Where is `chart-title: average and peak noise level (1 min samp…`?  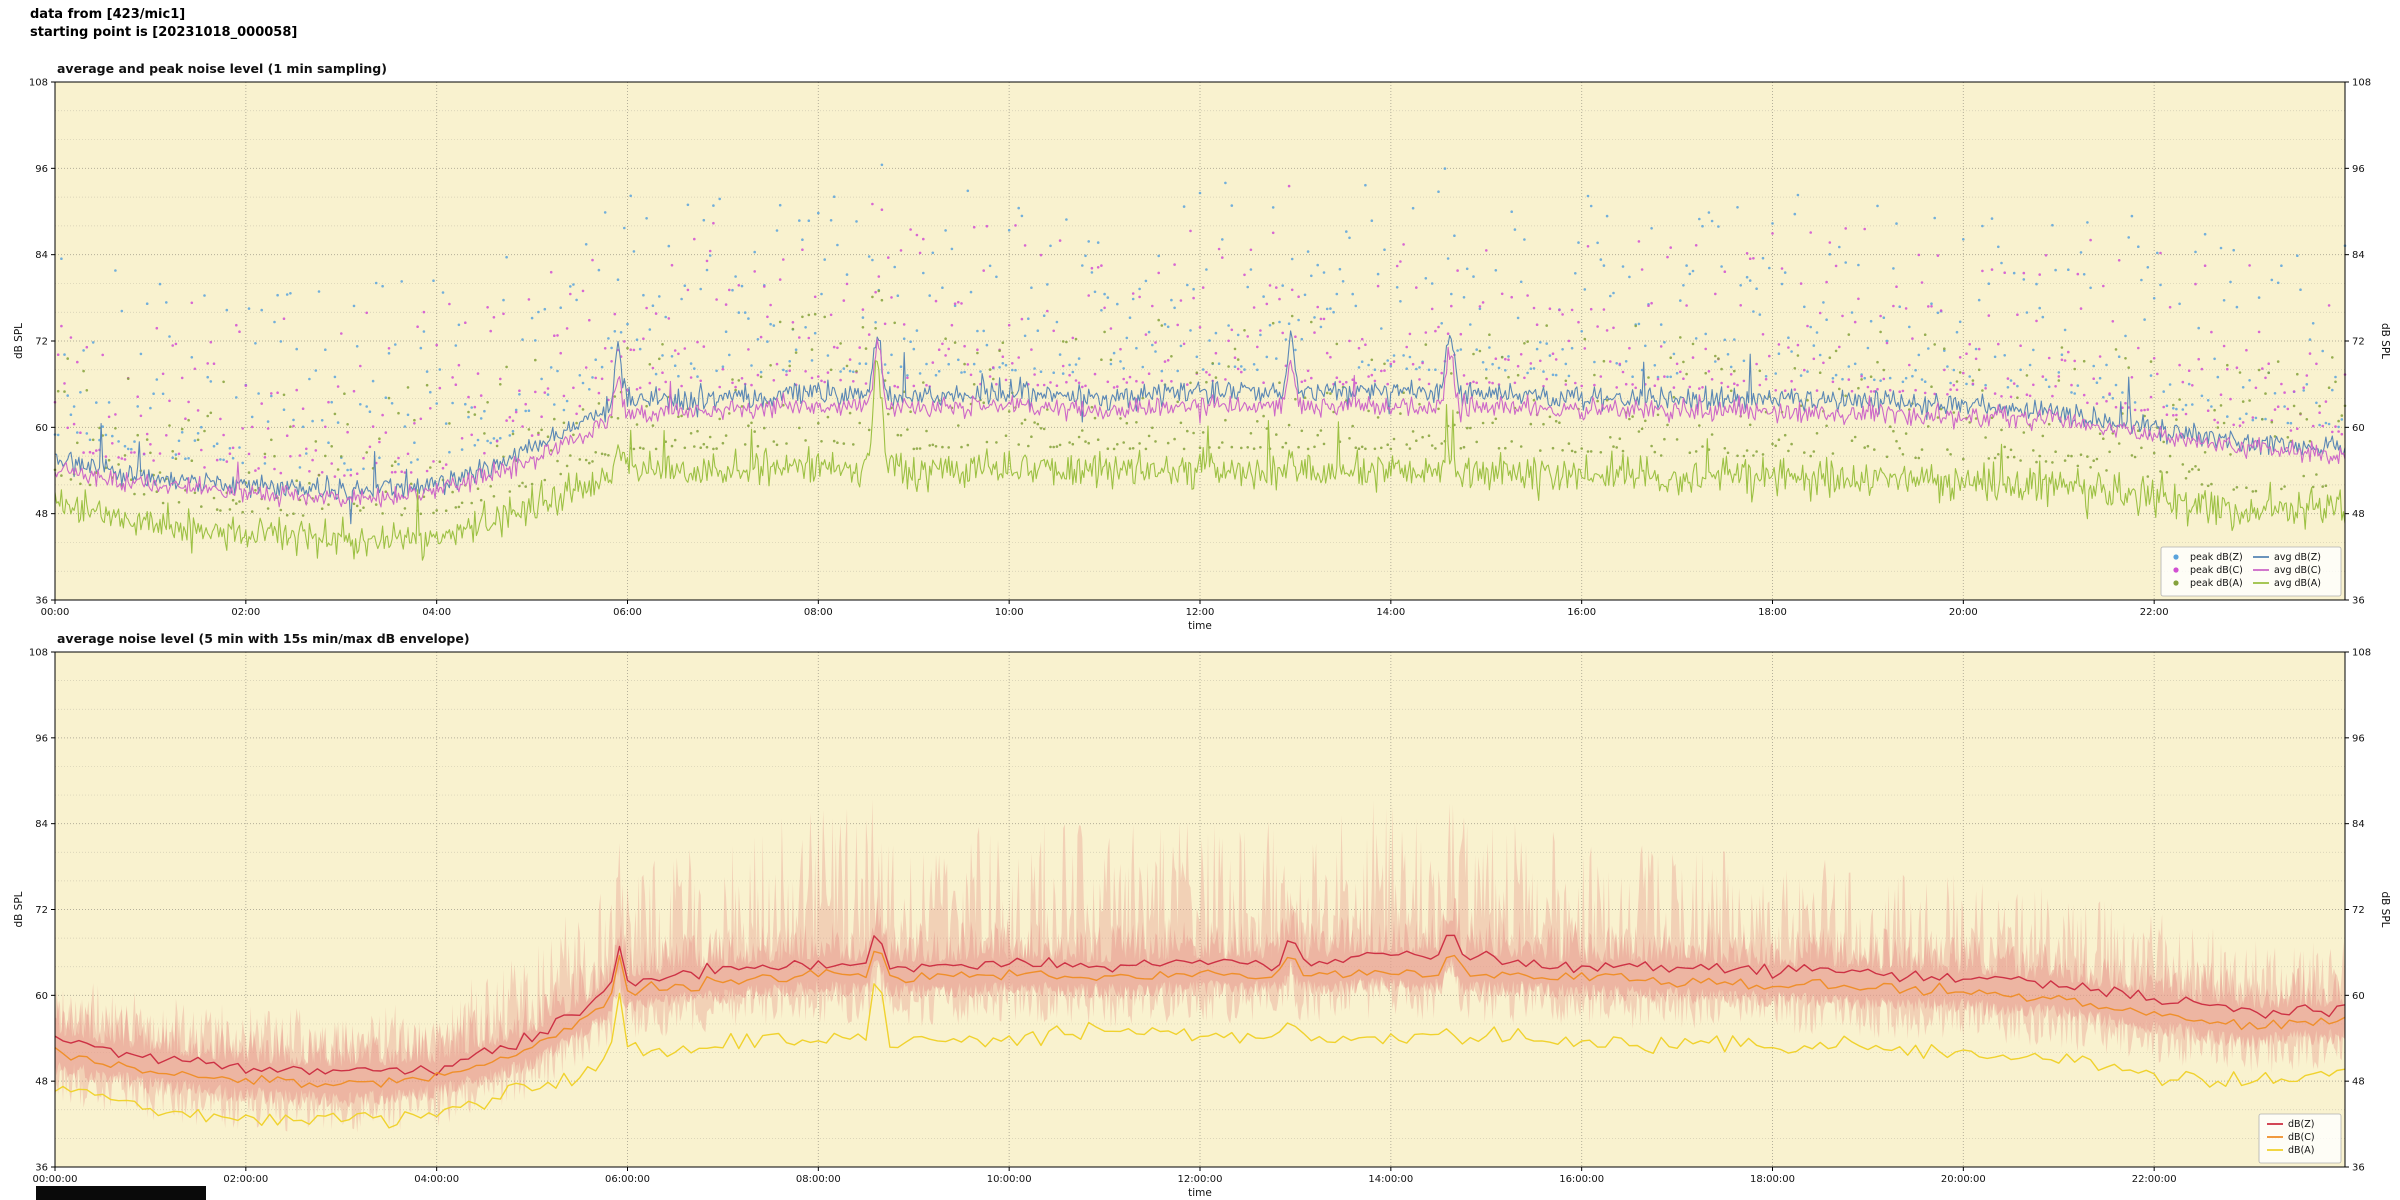
chart-title: average and peak noise level (1 min samp… is located at coordinates (222, 68).